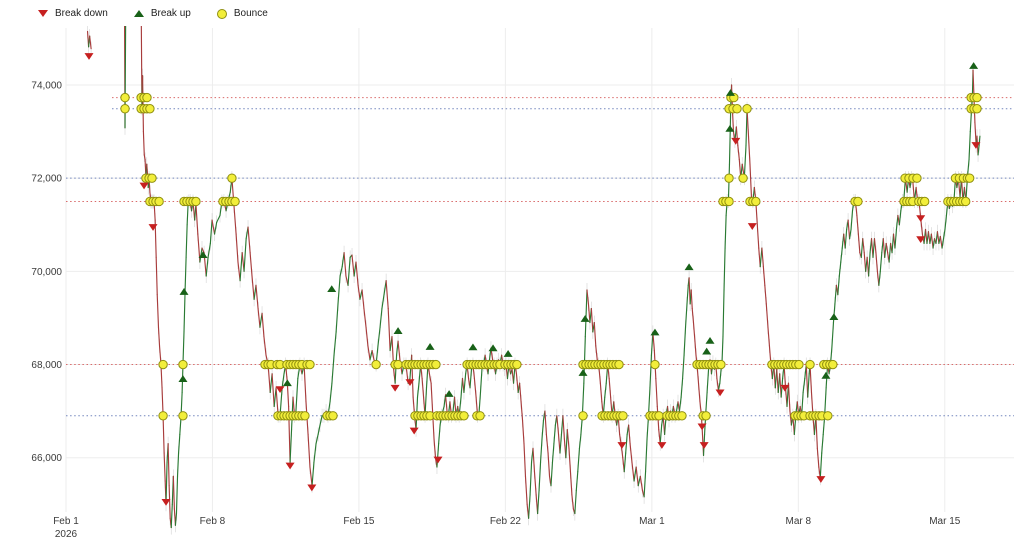 Image resolution: width=1024 pixels, height=546 pixels. I want to click on chart-legend: Break down Break up Bounce, so click(153, 13).